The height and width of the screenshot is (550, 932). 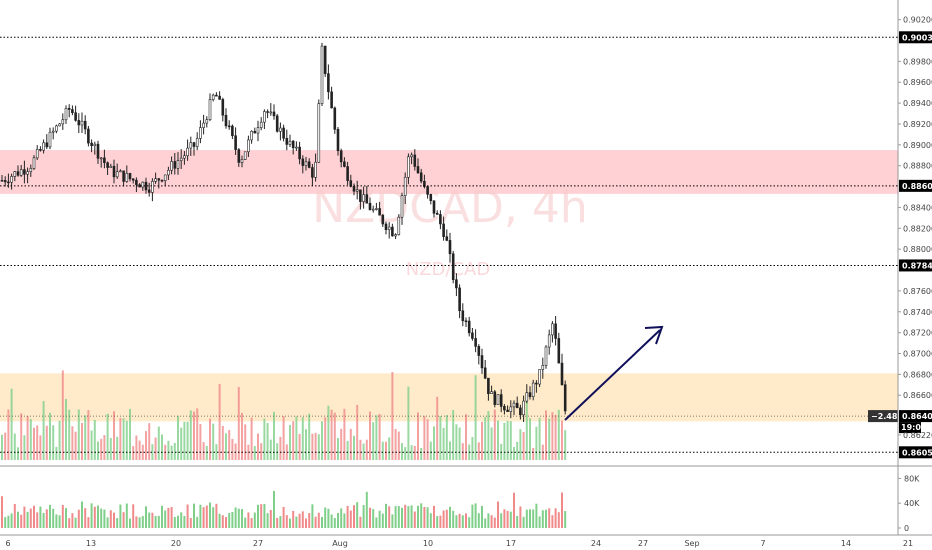 I want to click on level-price-text: 0.88607, so click(x=917, y=186).